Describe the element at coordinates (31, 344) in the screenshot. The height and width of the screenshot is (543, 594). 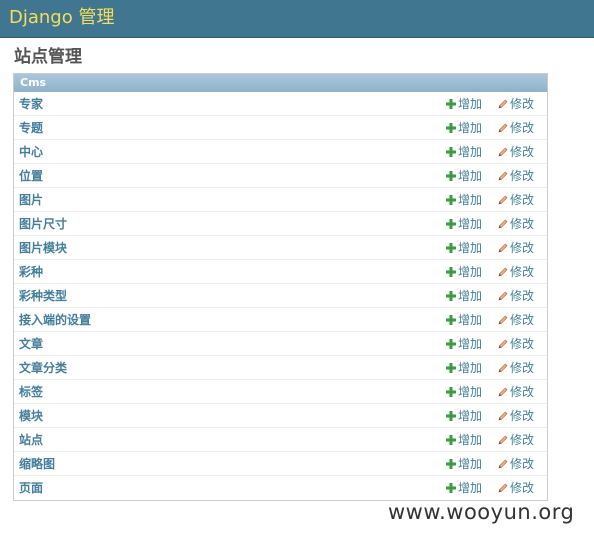
I see `model-link: 文章` at that location.